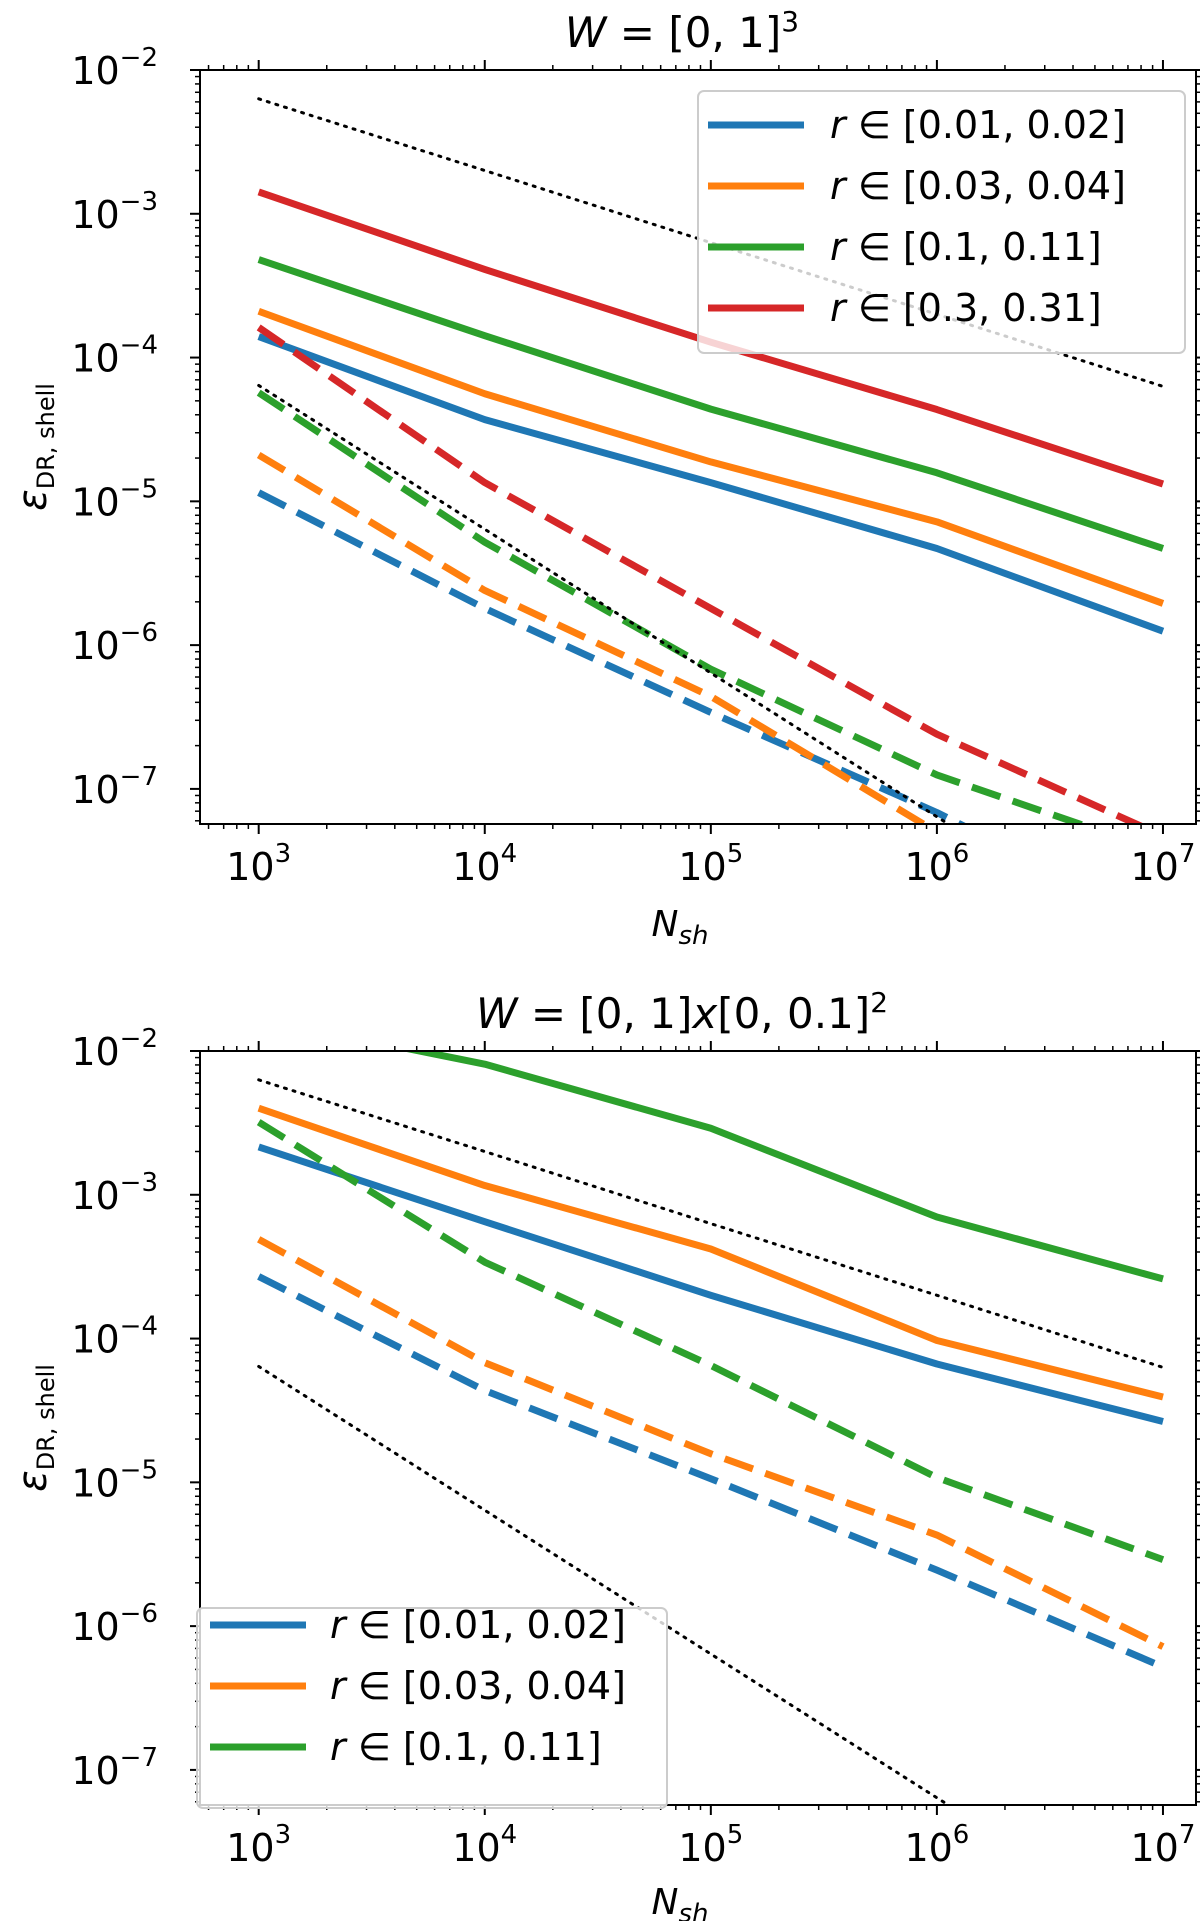 The image size is (1200, 1921). What do you see at coordinates (710, 1284) in the screenshot?
I see `panel-bottom-series-blue-solid` at bounding box center [710, 1284].